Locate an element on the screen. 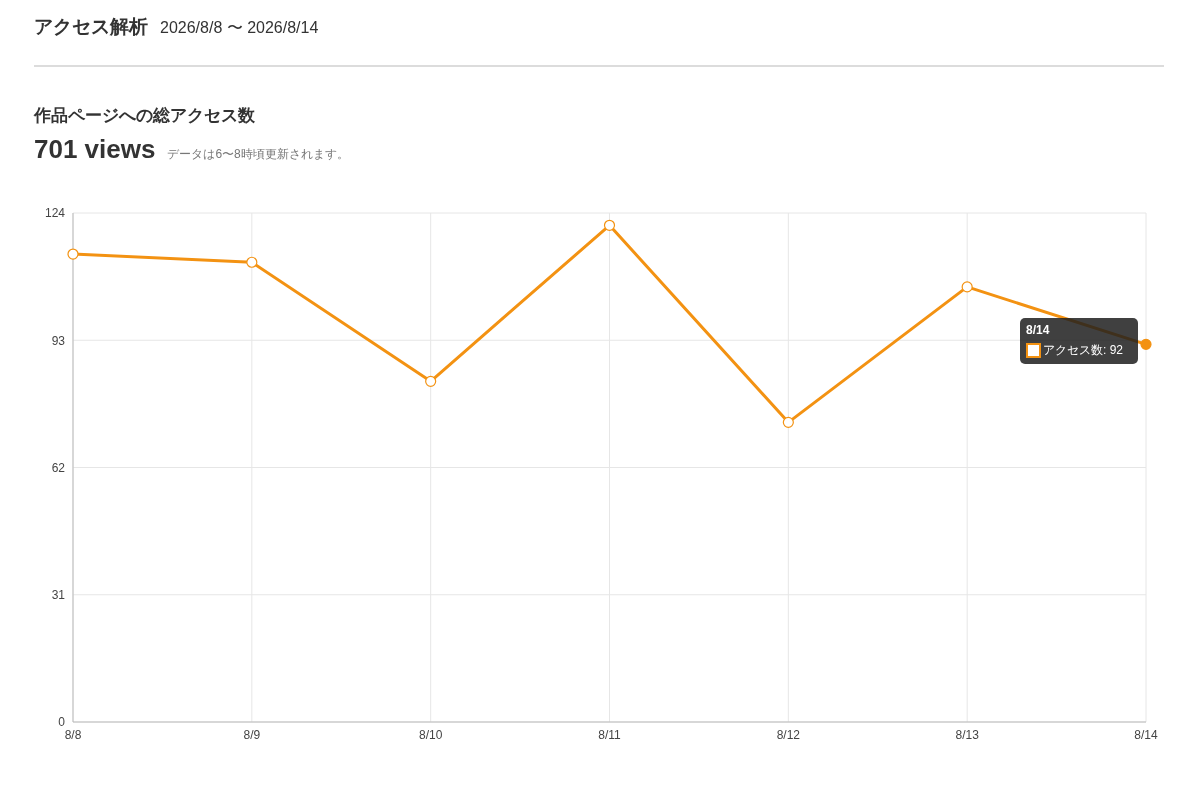 This screenshot has width=1200, height=802. x-tick-label: 8/9 is located at coordinates (252, 734).